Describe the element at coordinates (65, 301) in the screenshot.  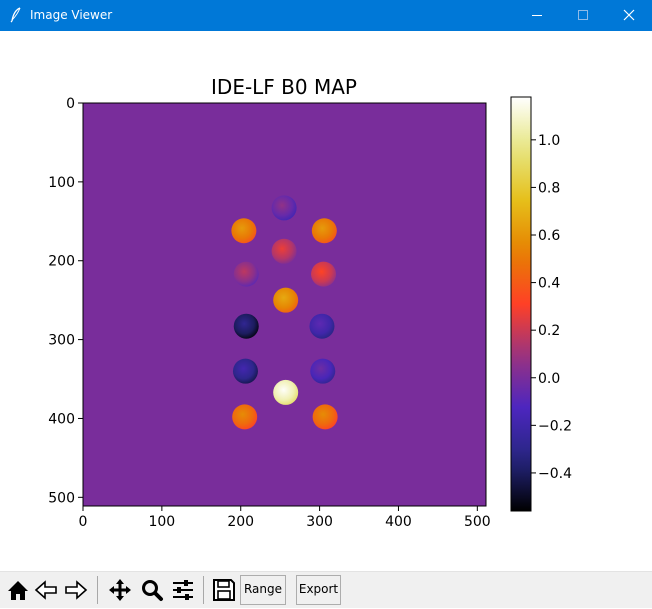
I see `y-axis: 0 100 200 300 400 500` at that location.